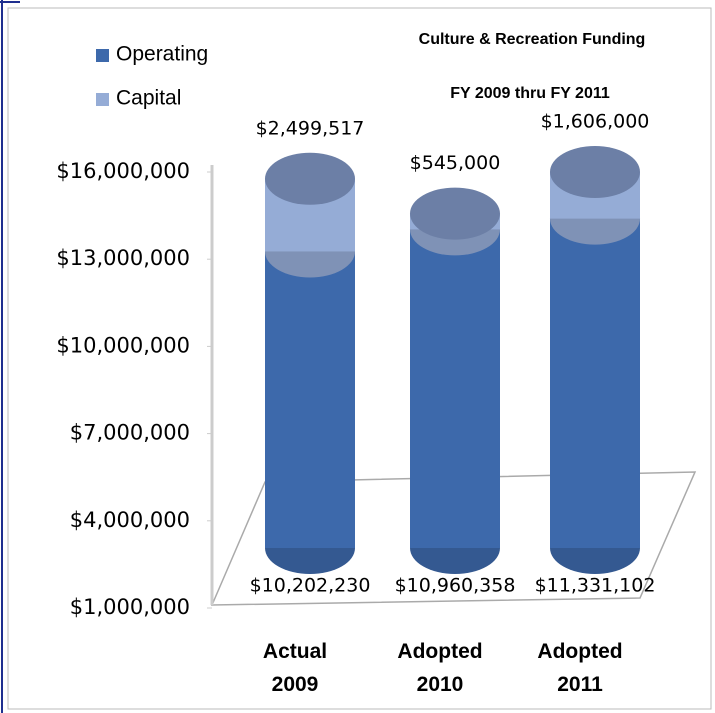 This screenshot has width=715, height=713. What do you see at coordinates (130, 433) in the screenshot?
I see `y-tick-label: $7,000,000` at bounding box center [130, 433].